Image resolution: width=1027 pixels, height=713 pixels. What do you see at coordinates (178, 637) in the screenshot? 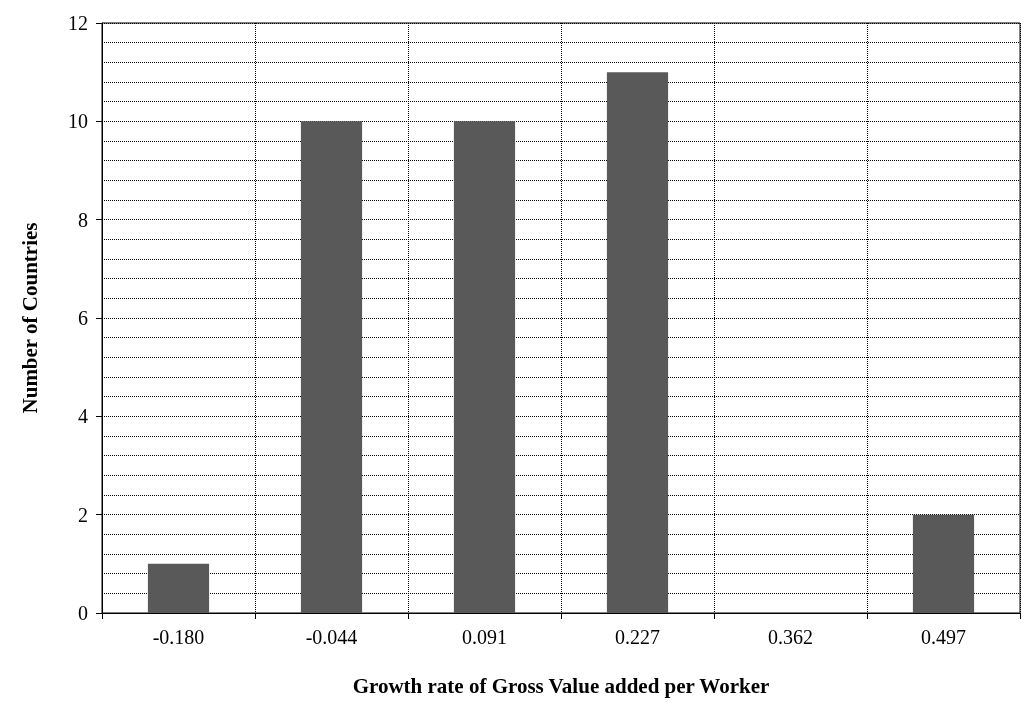
I see `x-tick-label: -0.180` at bounding box center [178, 637].